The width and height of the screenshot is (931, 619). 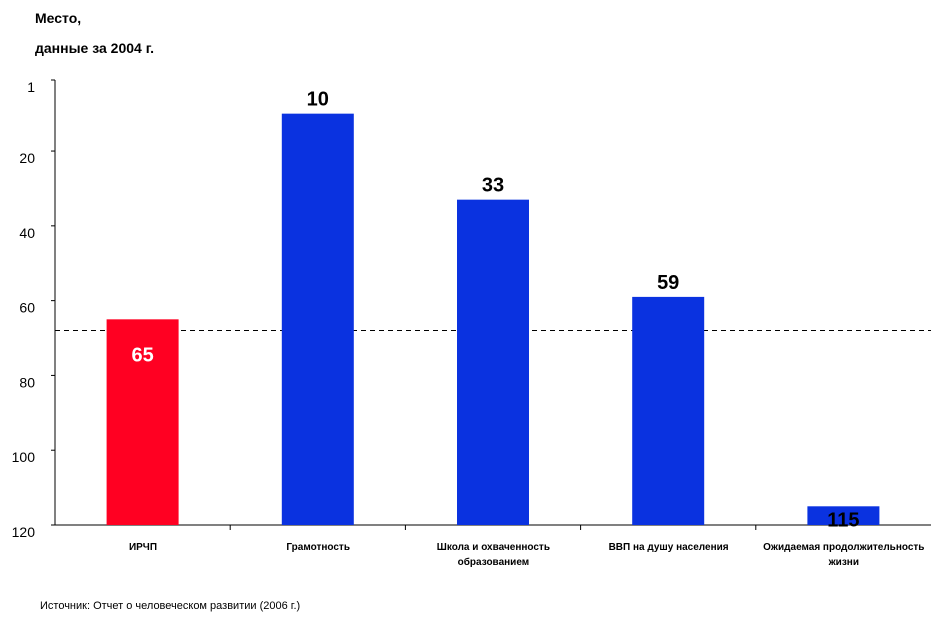 I want to click on chart-title-line2: данные за 2004 г., so click(x=95, y=48).